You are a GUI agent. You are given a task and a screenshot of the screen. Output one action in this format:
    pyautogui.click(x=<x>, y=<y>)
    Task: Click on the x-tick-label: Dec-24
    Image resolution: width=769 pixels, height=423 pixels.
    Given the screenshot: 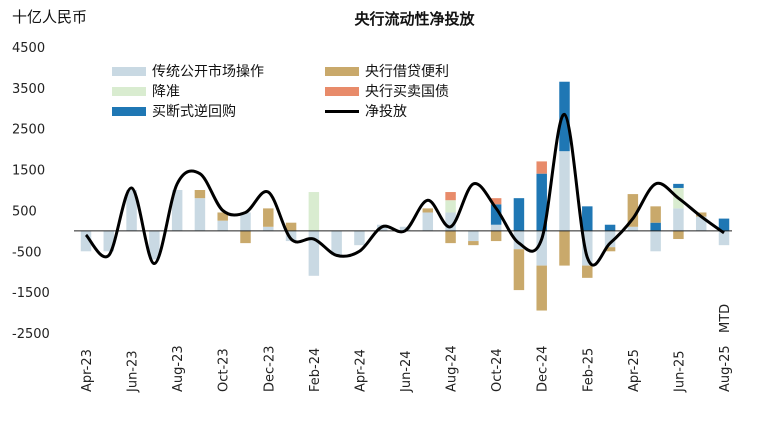 What is the action you would take?
    pyautogui.click(x=543, y=369)
    